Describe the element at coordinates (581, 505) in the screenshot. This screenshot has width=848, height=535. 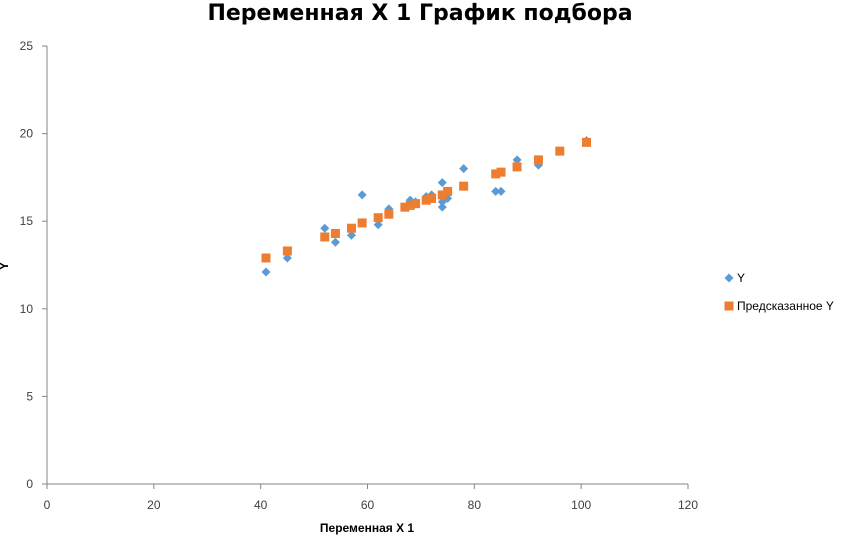
I see `x-tick-label: 100` at that location.